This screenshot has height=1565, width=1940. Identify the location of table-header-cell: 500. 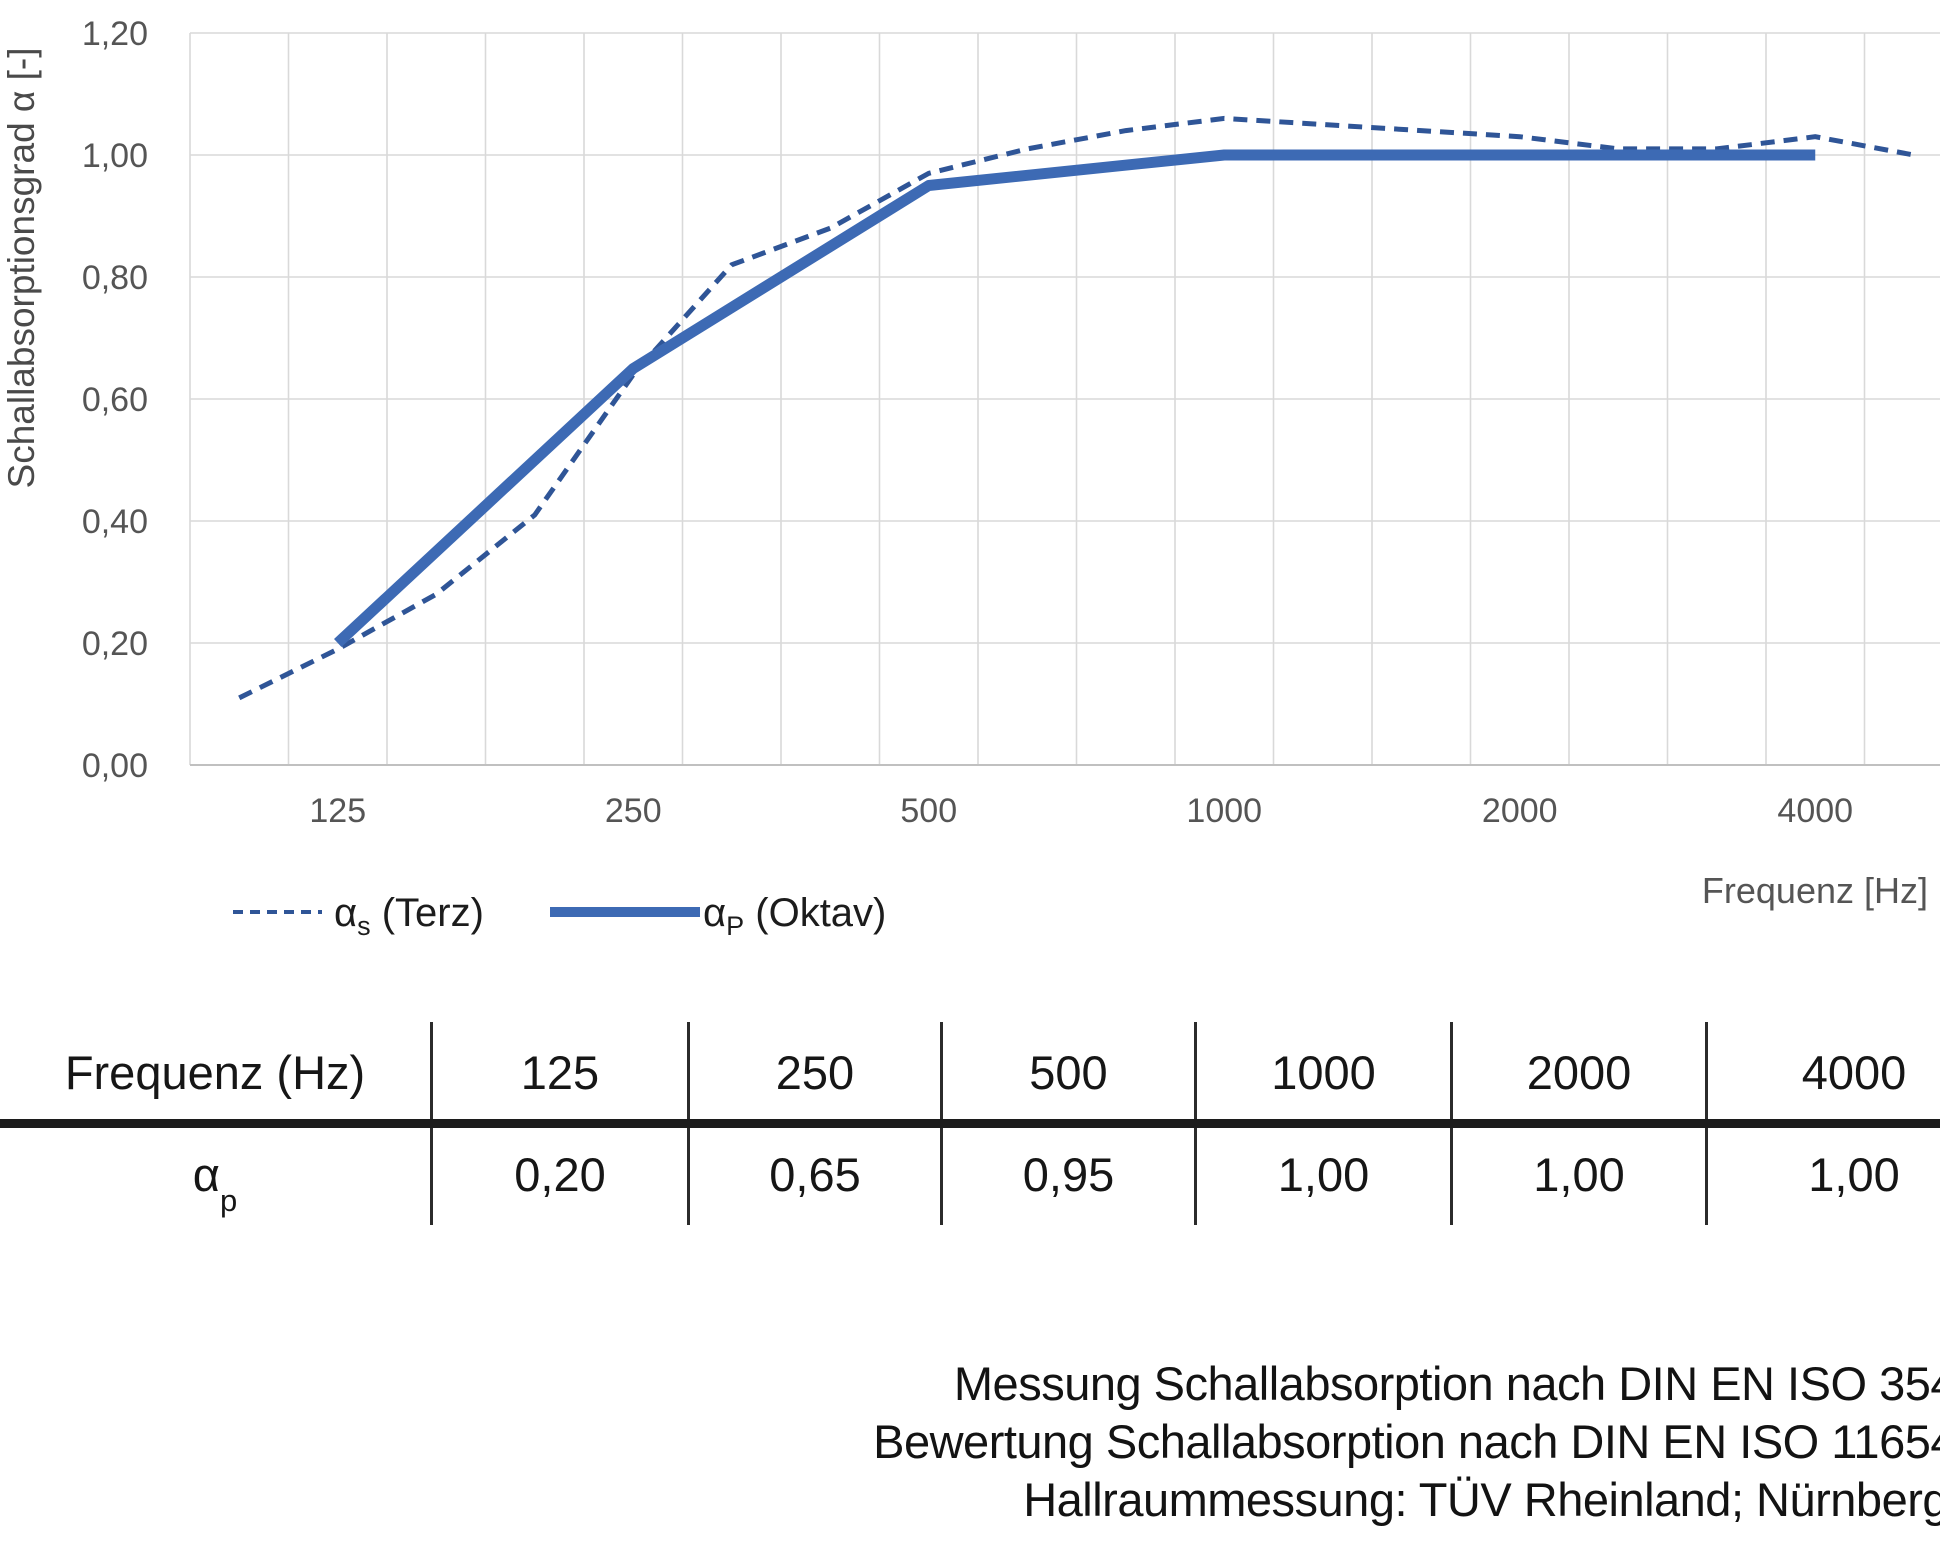
(1067, 1072).